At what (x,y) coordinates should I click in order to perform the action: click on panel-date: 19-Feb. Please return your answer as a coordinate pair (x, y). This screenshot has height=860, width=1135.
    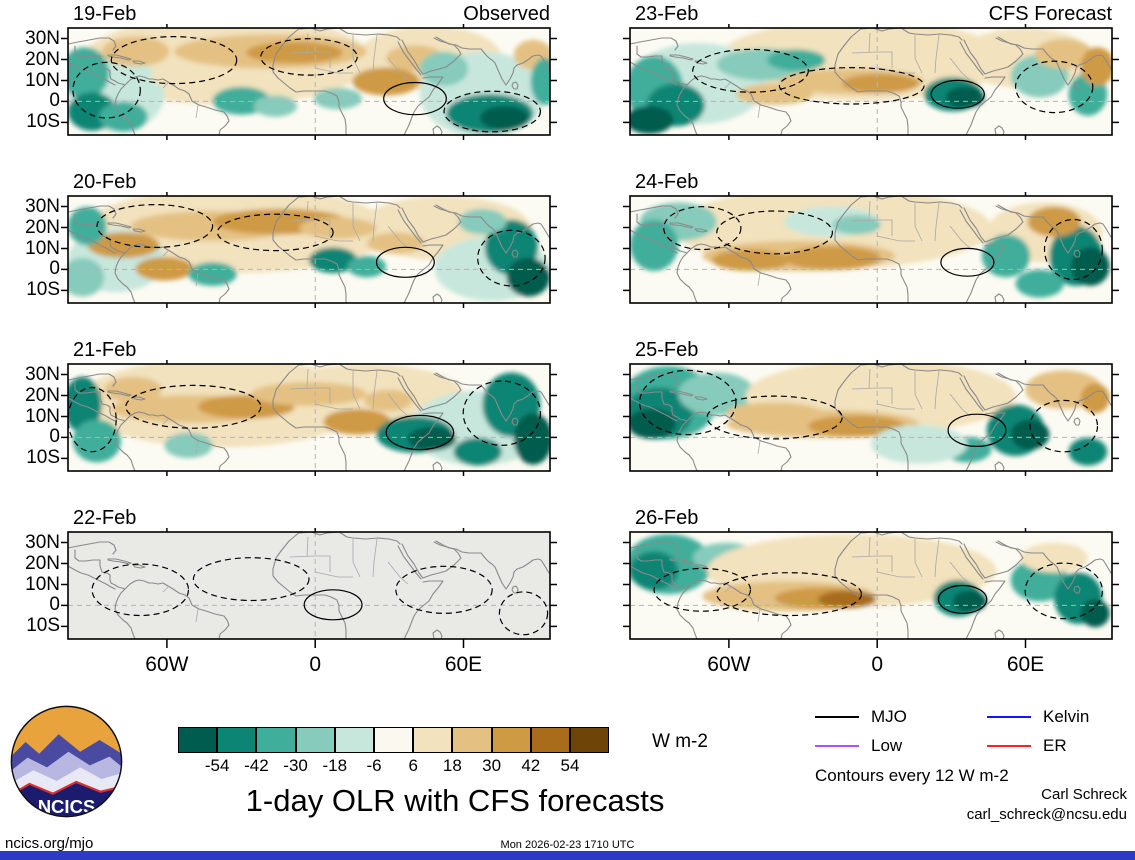
    Looking at the image, I should click on (105, 14).